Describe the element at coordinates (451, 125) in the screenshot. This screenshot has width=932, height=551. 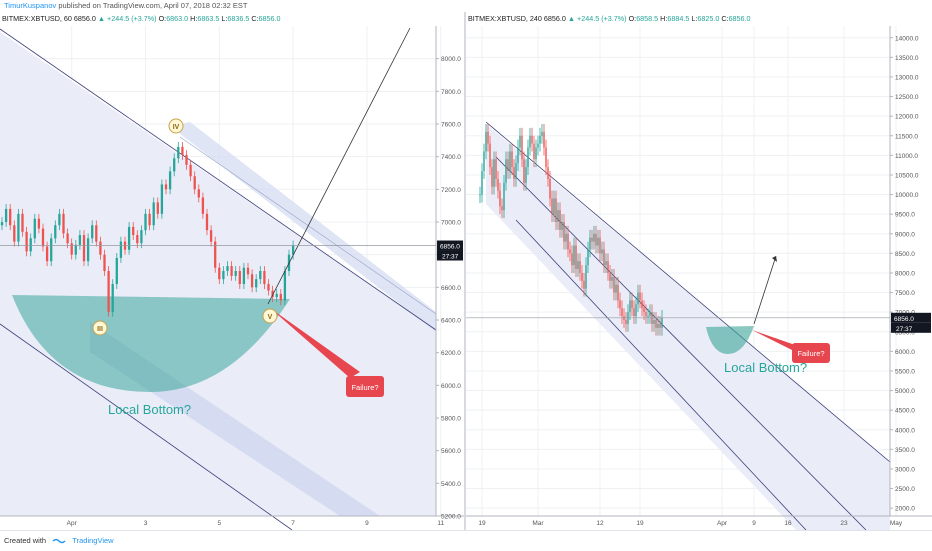
I see `price-tick-label: 7600.0` at that location.